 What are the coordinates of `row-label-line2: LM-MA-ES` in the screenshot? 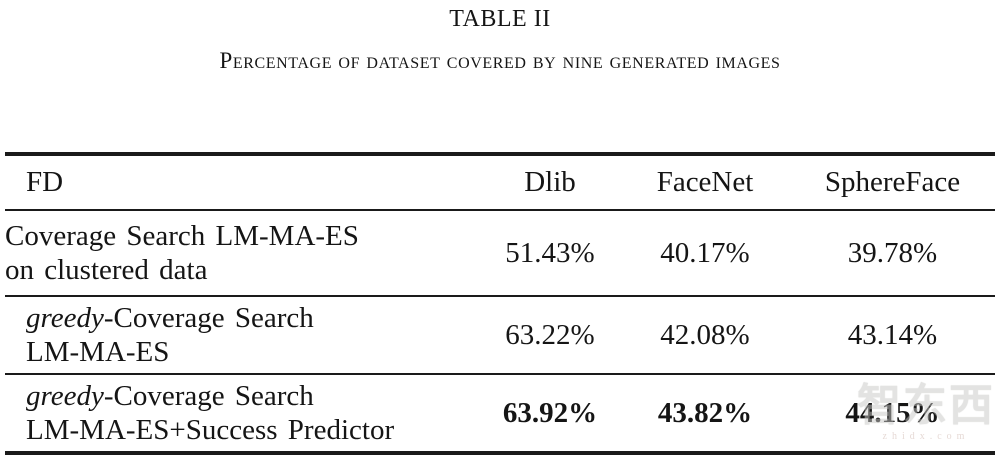 It's located at (98, 352).